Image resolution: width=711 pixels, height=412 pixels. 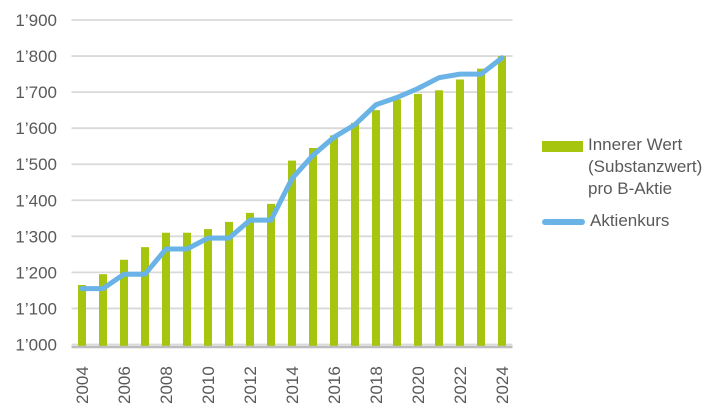 What do you see at coordinates (103, 310) in the screenshot?
I see `bar-2005` at bounding box center [103, 310].